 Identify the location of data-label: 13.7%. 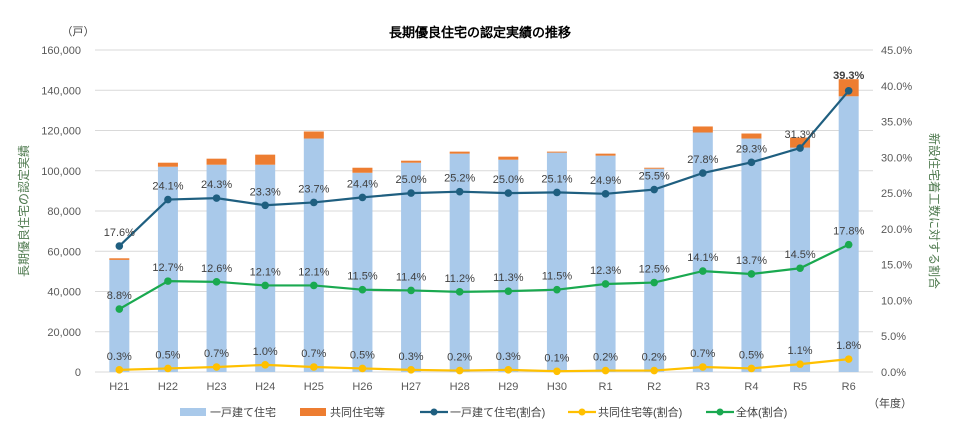
(751, 261).